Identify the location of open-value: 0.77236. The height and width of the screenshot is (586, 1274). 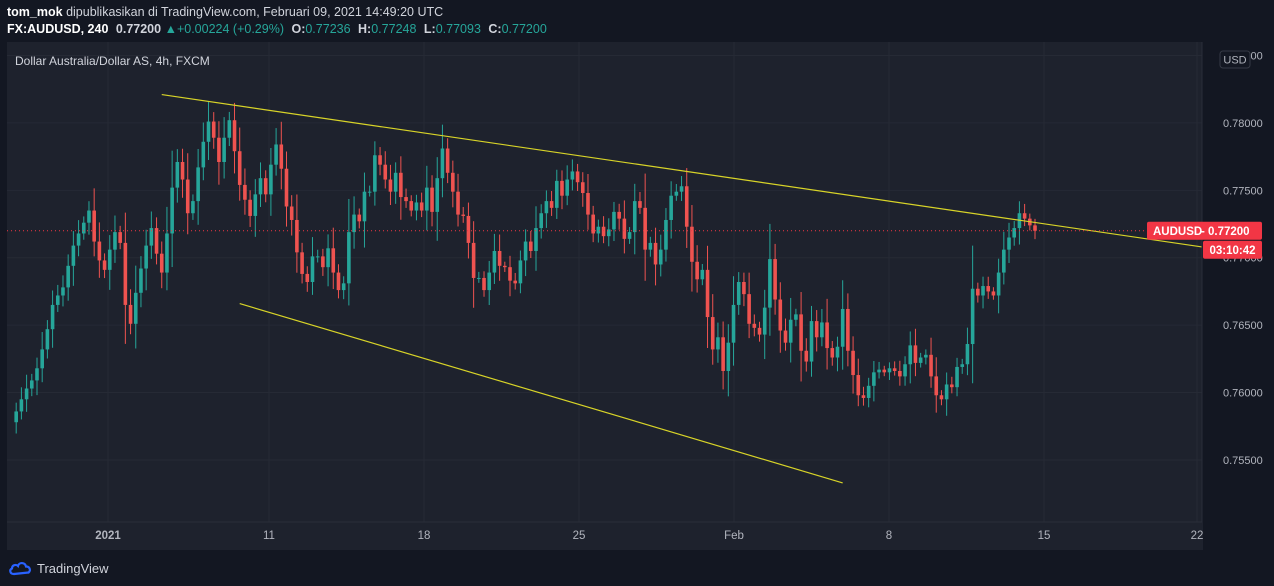
(328, 29).